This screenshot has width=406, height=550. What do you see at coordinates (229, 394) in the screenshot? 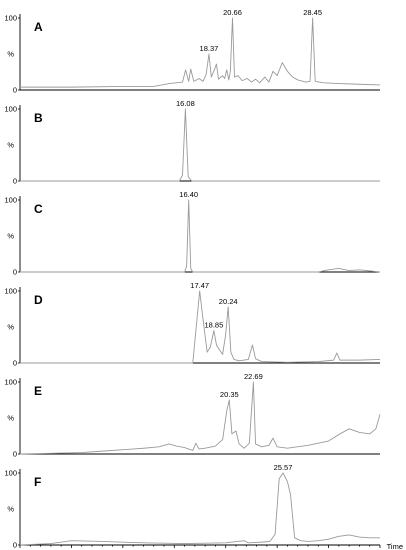
I see `peak-label-e-20-35: 20.35` at bounding box center [229, 394].